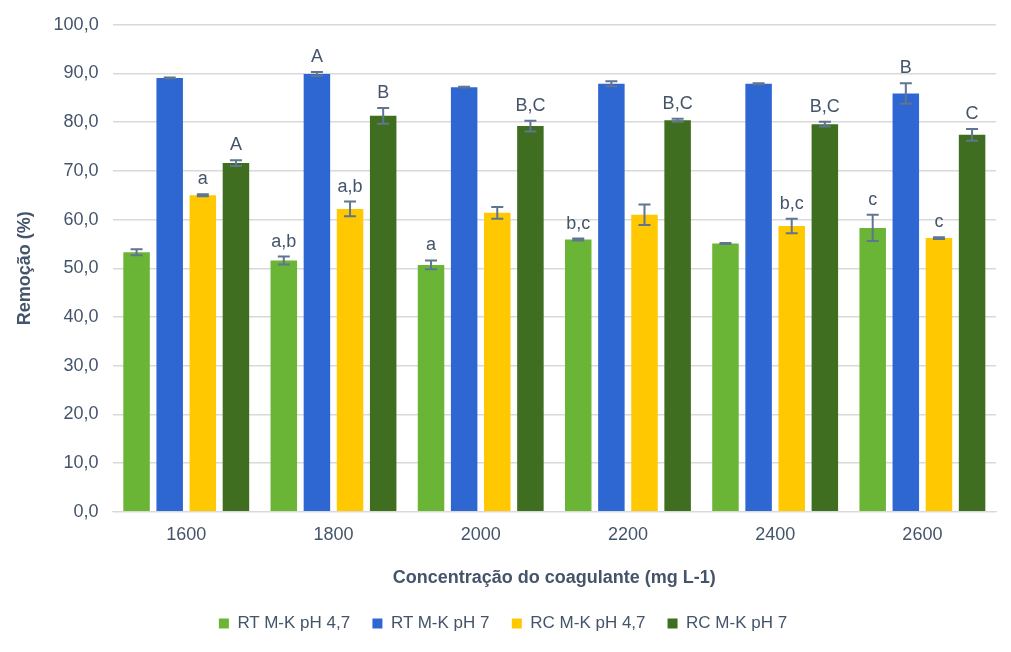 This screenshot has height=652, width=1011. What do you see at coordinates (333, 533) in the screenshot?
I see `x-tick-label: 1800` at bounding box center [333, 533].